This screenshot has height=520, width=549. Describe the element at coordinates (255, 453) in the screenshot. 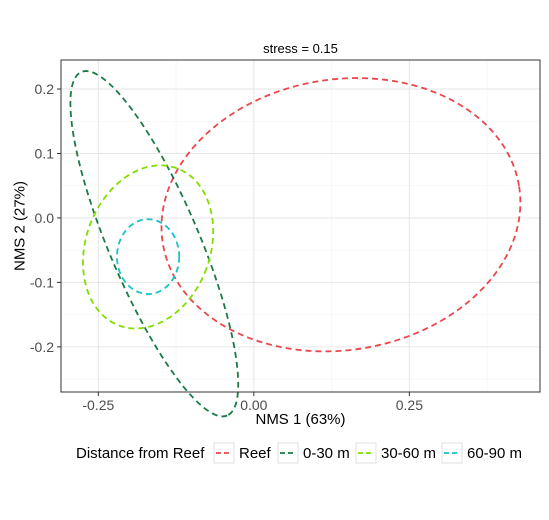

I see `legend-label: Reef` at that location.